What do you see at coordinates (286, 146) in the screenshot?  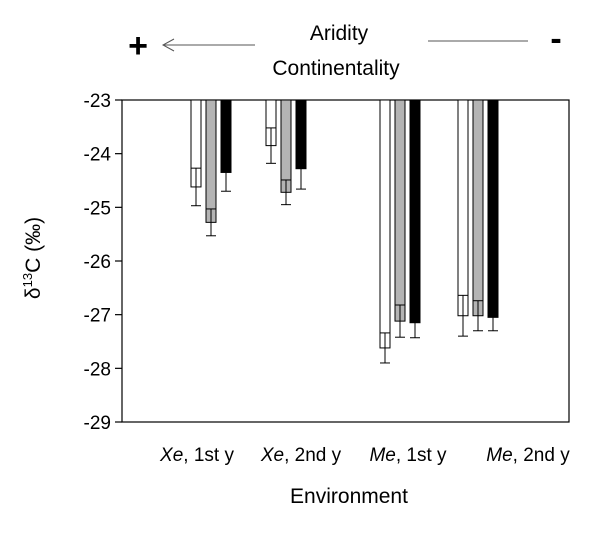 I see `bar-s1-c1` at bounding box center [286, 146].